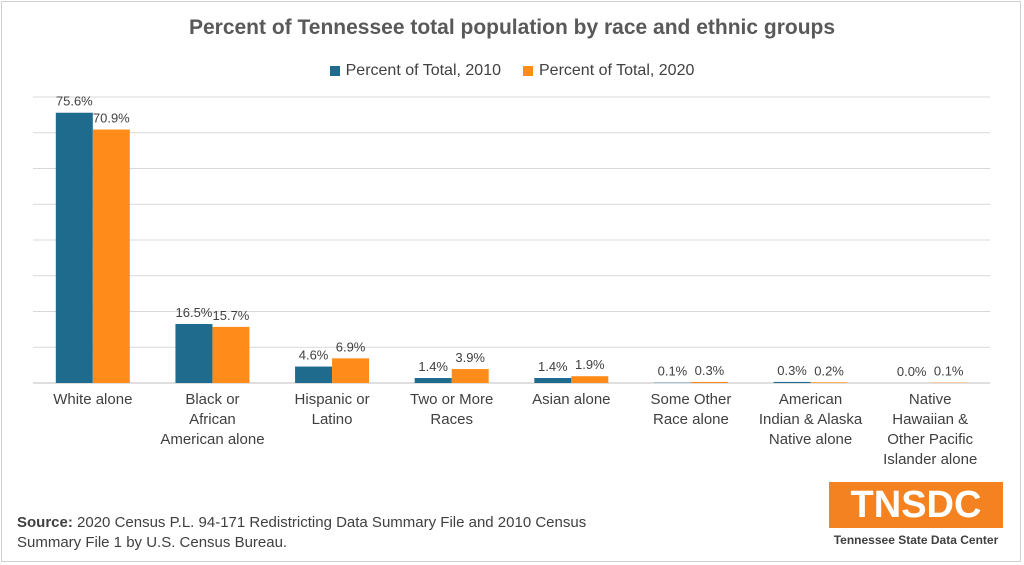 The width and height of the screenshot is (1024, 565). Describe the element at coordinates (332, 399) in the screenshot. I see `category-label: Hispanic or` at that location.